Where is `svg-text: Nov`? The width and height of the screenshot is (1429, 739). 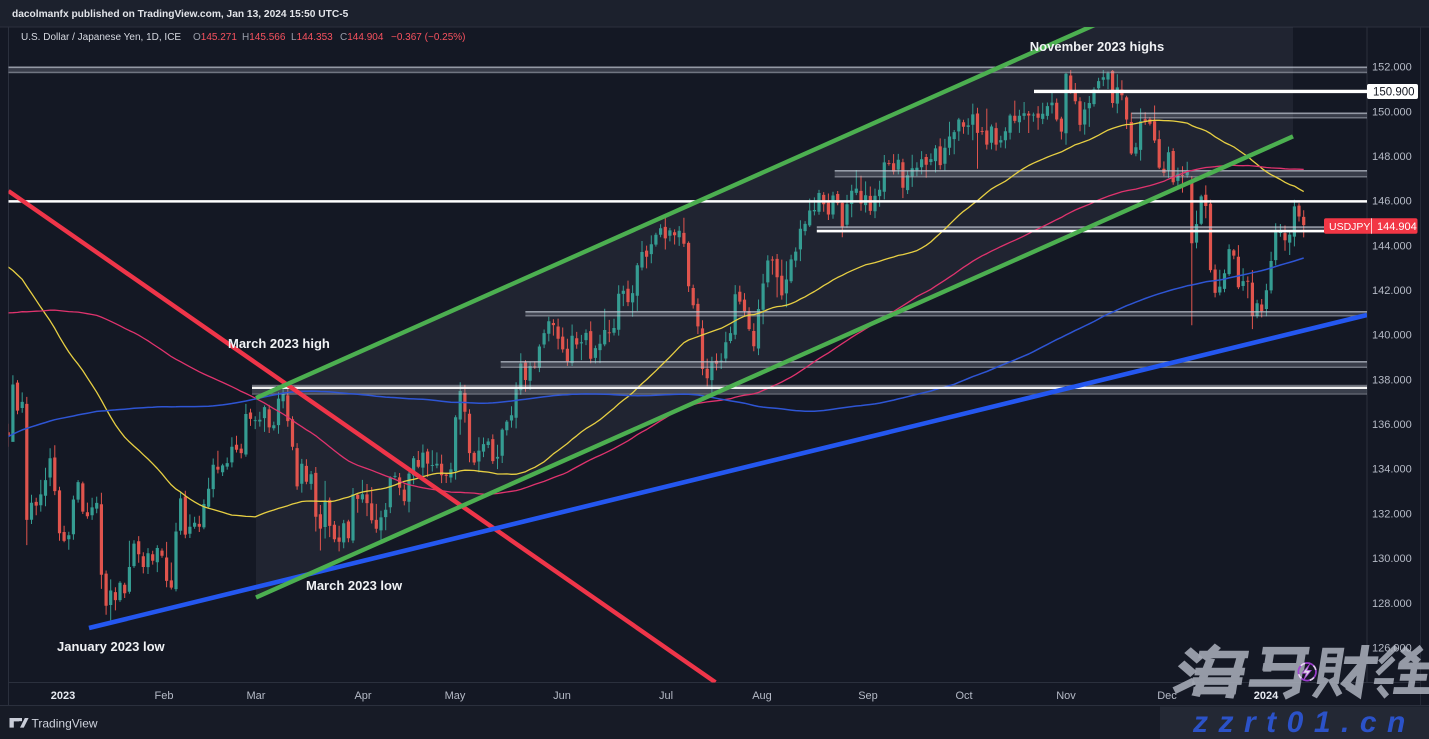
svg-text: Nov is located at coordinates (1066, 696).